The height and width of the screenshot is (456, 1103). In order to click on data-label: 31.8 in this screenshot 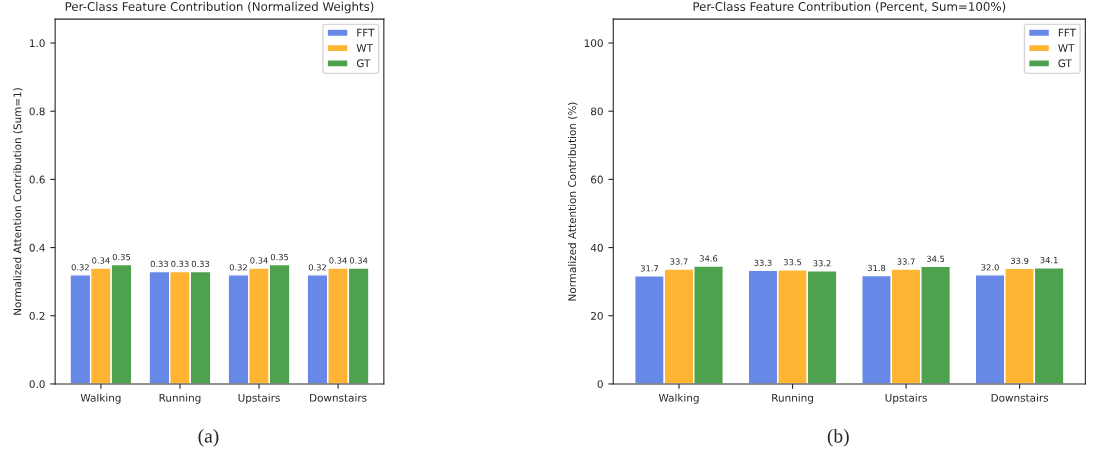, I will do `click(876, 268)`.